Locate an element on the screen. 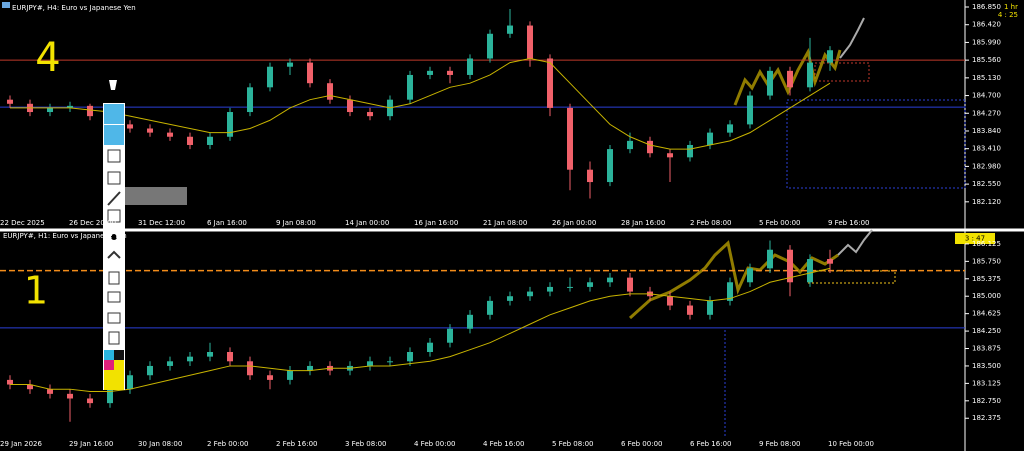 This screenshot has height=451, width=1024. x-tick-label: 31 Dec 12:00 is located at coordinates (161, 223).